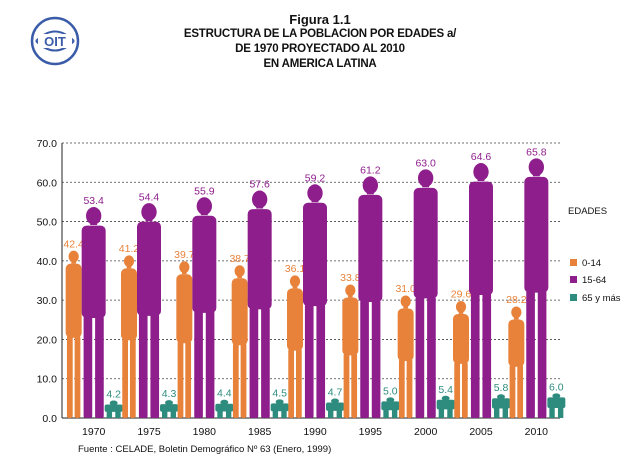 Image resolution: width=640 pixels, height=463 pixels. What do you see at coordinates (370, 171) in the screenshot?
I see `data-label: 61.2` at bounding box center [370, 171].